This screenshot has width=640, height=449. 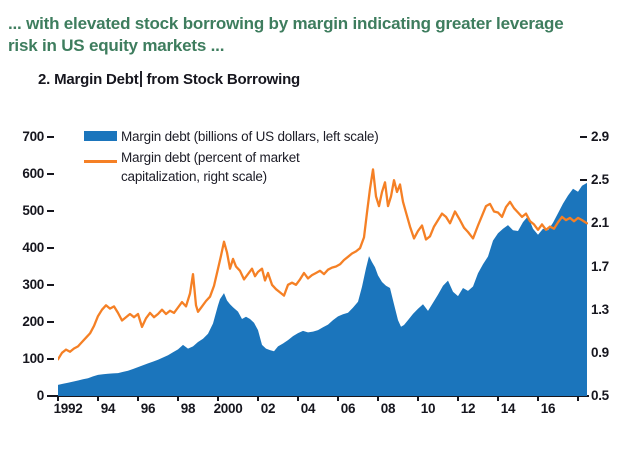 What do you see at coordinates (33, 284) in the screenshot?
I see `y-axis-label-left: 300` at bounding box center [33, 284].